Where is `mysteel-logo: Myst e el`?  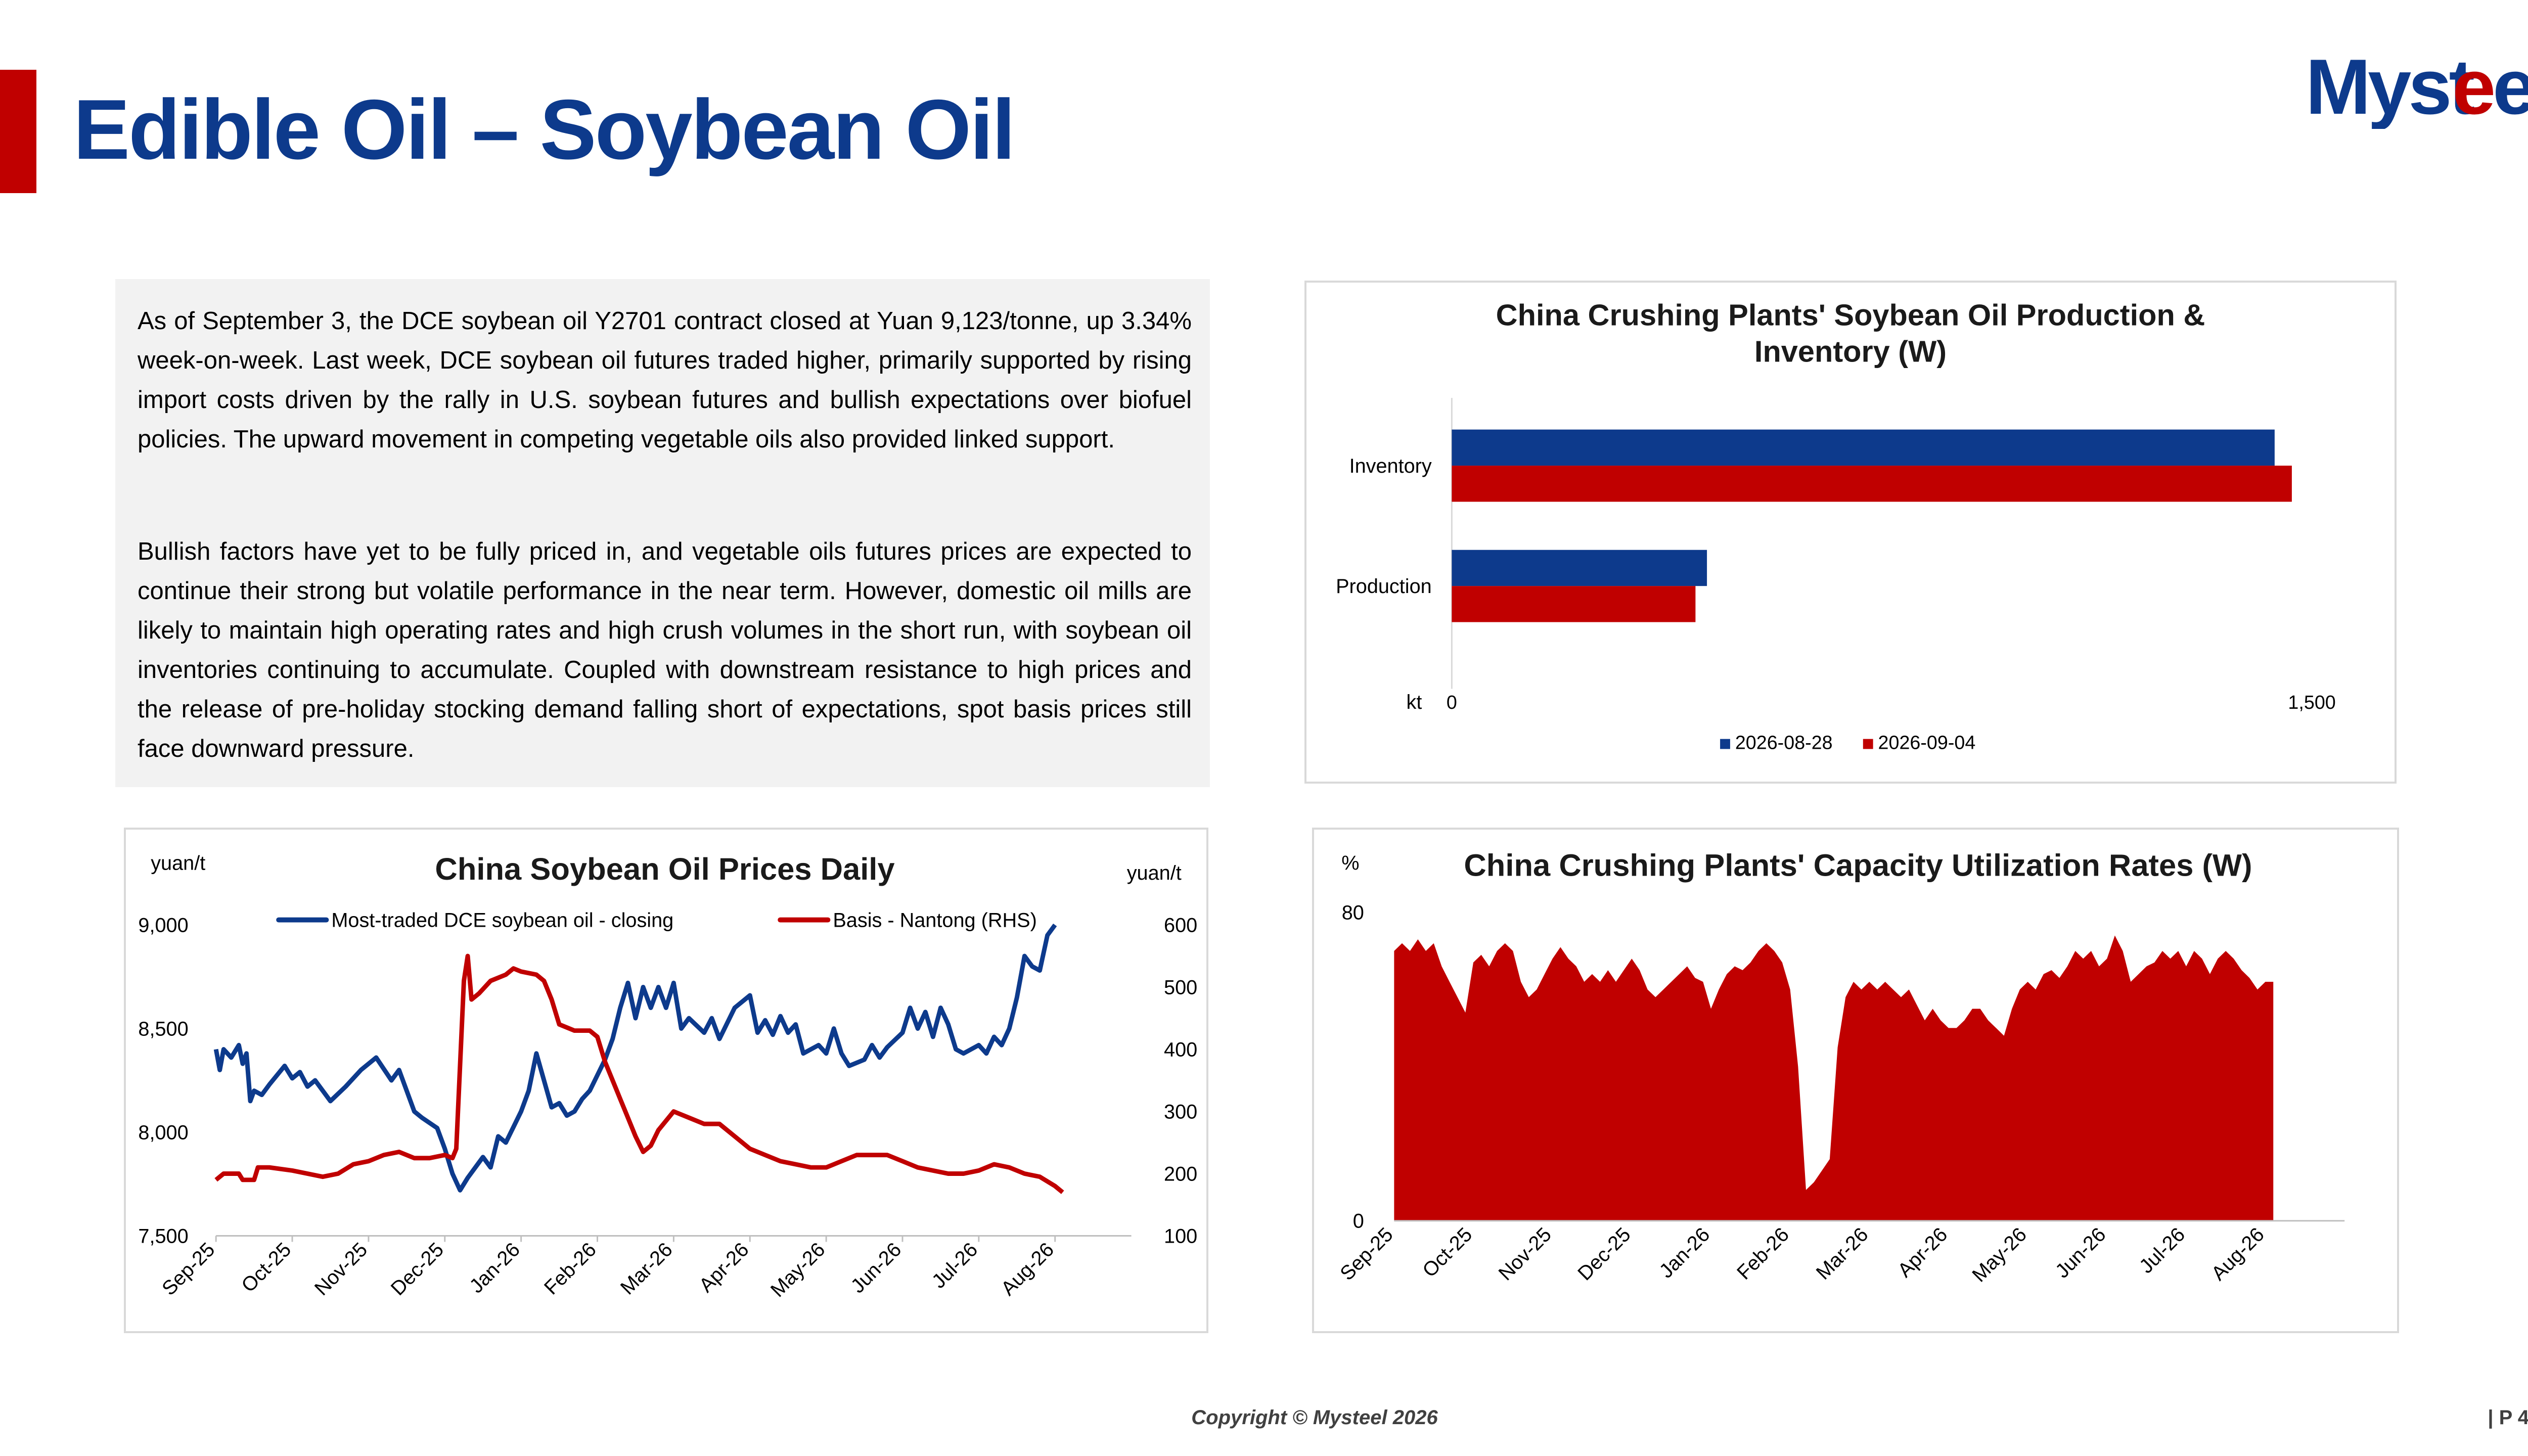 mysteel-logo: Myst e el is located at coordinates (2417, 86).